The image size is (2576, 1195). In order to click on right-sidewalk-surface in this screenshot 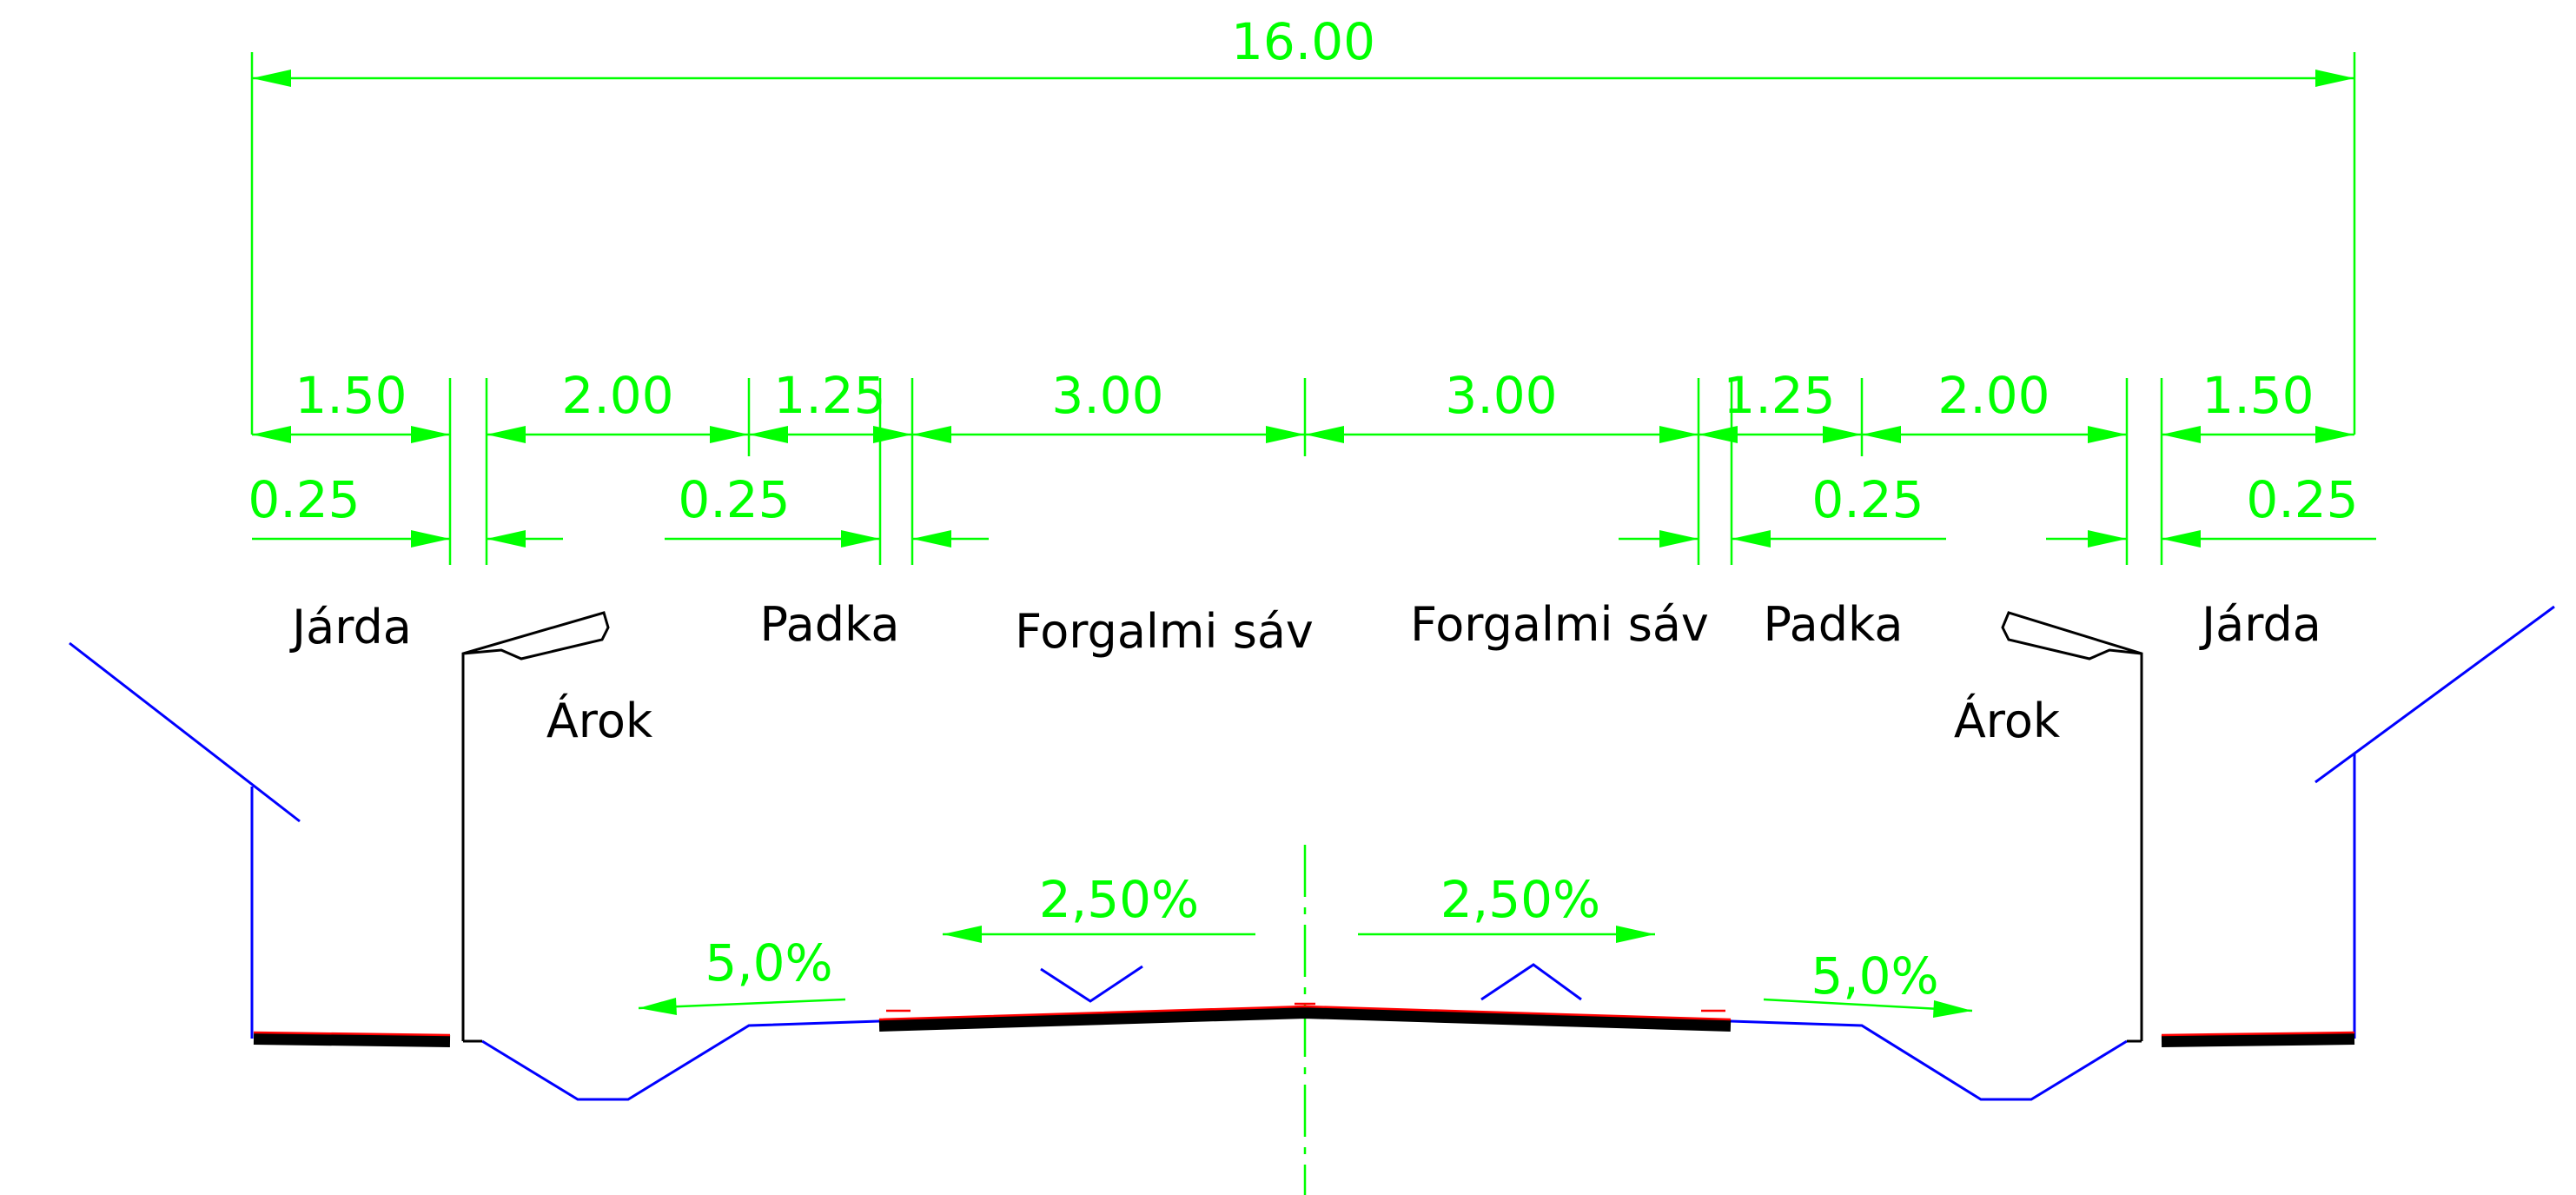, I will do `click(2258, 1039)`.